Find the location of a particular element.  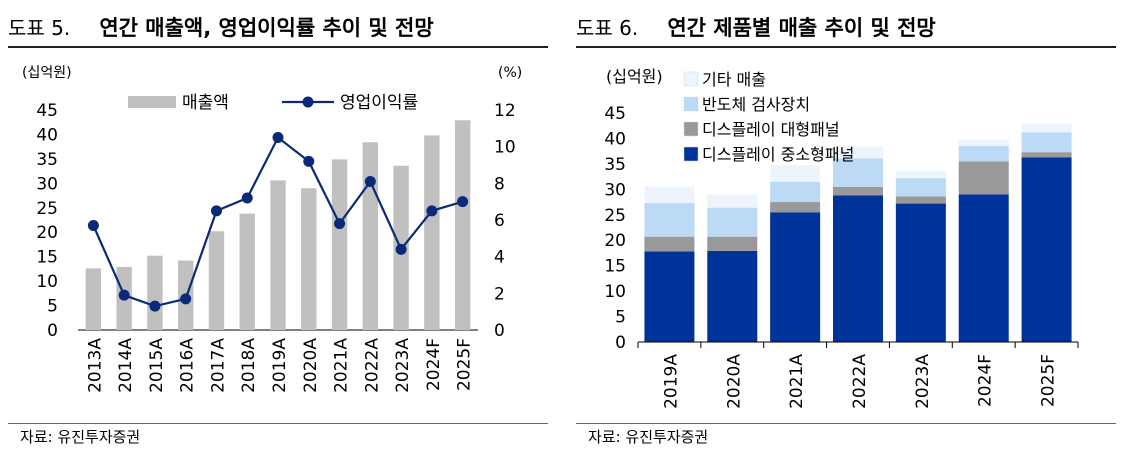

y-tick-label: 20 is located at coordinates (615, 241).